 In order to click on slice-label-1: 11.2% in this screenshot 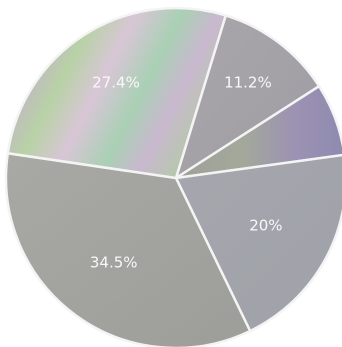, I will do `click(248, 83)`.